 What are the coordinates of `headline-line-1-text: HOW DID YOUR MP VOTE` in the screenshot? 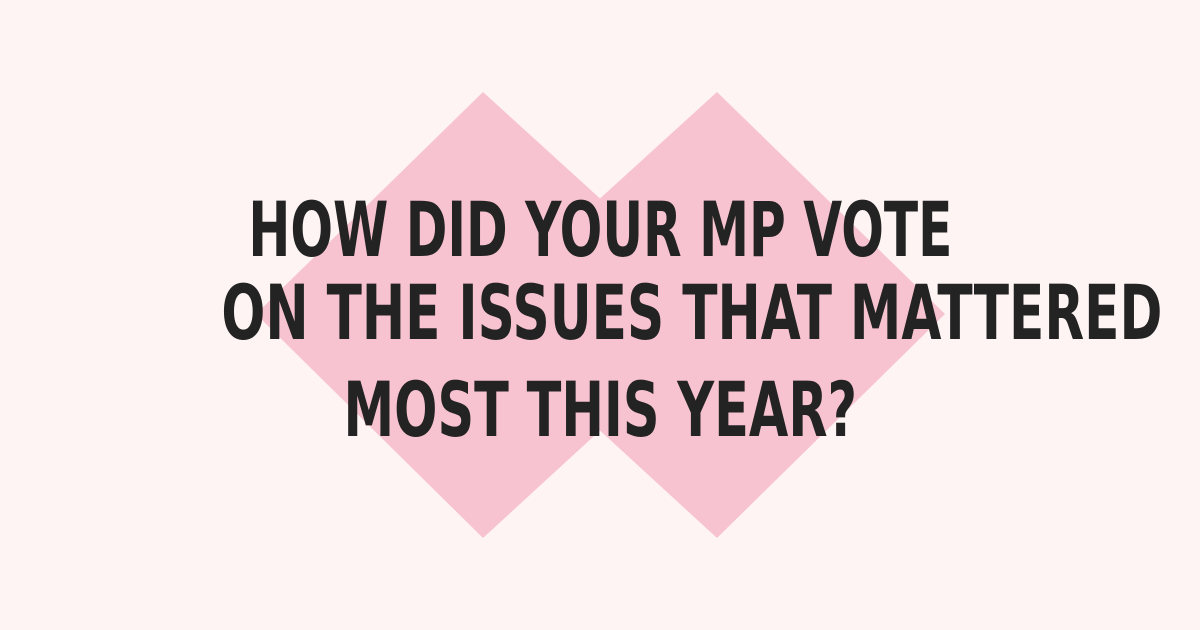 It's located at (599, 229).